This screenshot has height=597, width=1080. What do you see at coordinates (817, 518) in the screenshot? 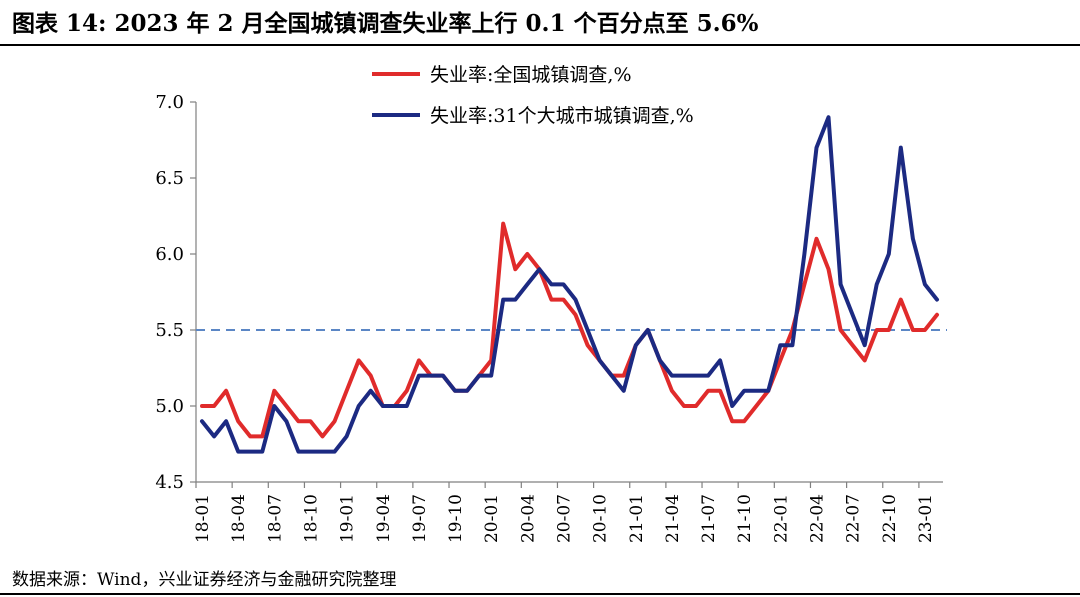
I see `x-tick-label: 22-04` at bounding box center [817, 518].